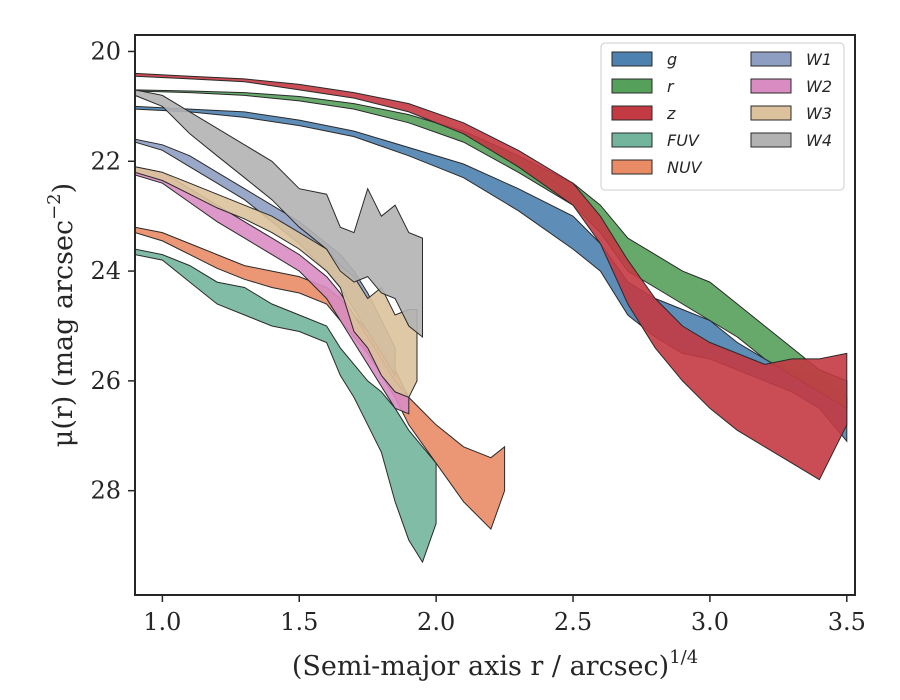  Describe the element at coordinates (632, 86) in the screenshot. I see `legend-swatch-r` at that location.